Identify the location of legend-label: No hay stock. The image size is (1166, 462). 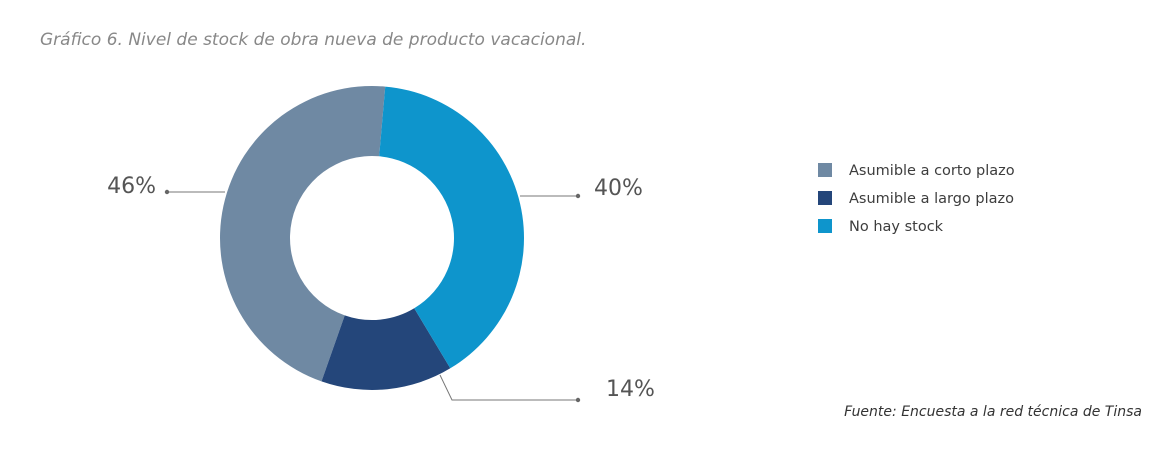
(896, 227).